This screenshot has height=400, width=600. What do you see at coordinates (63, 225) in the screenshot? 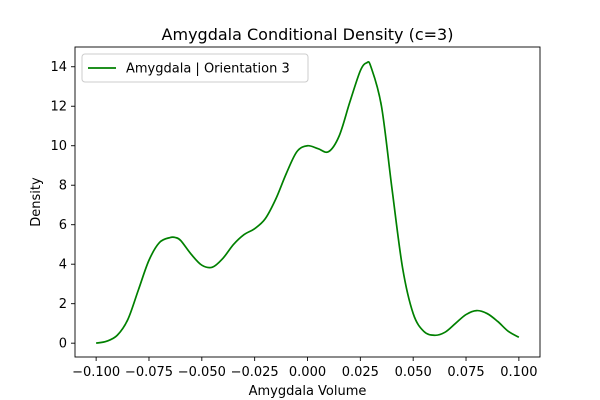
I see `y-tick-label: 6` at bounding box center [63, 225].